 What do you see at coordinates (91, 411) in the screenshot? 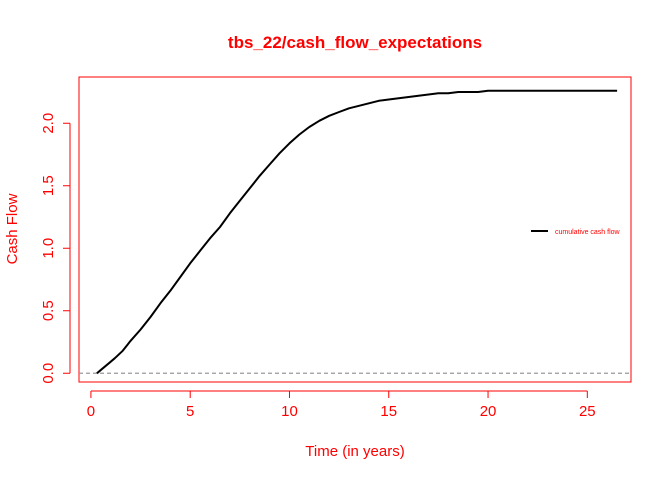
I see `x-tick-label: 0` at bounding box center [91, 411].